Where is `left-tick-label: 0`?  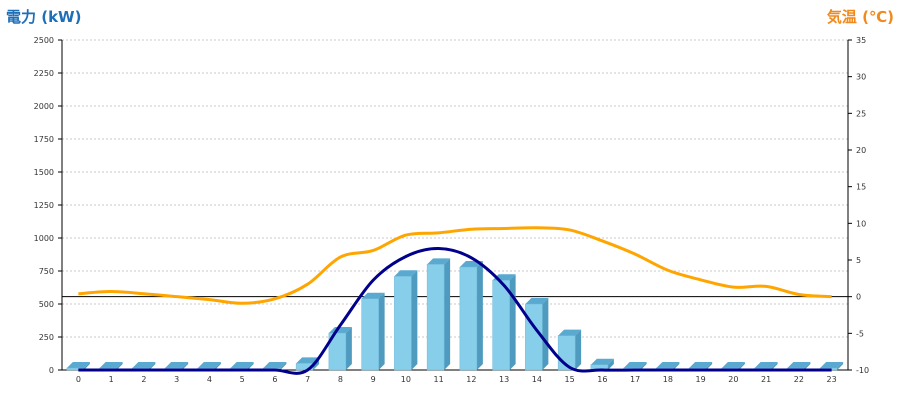 left-tick-label: 0 is located at coordinates (51, 370).